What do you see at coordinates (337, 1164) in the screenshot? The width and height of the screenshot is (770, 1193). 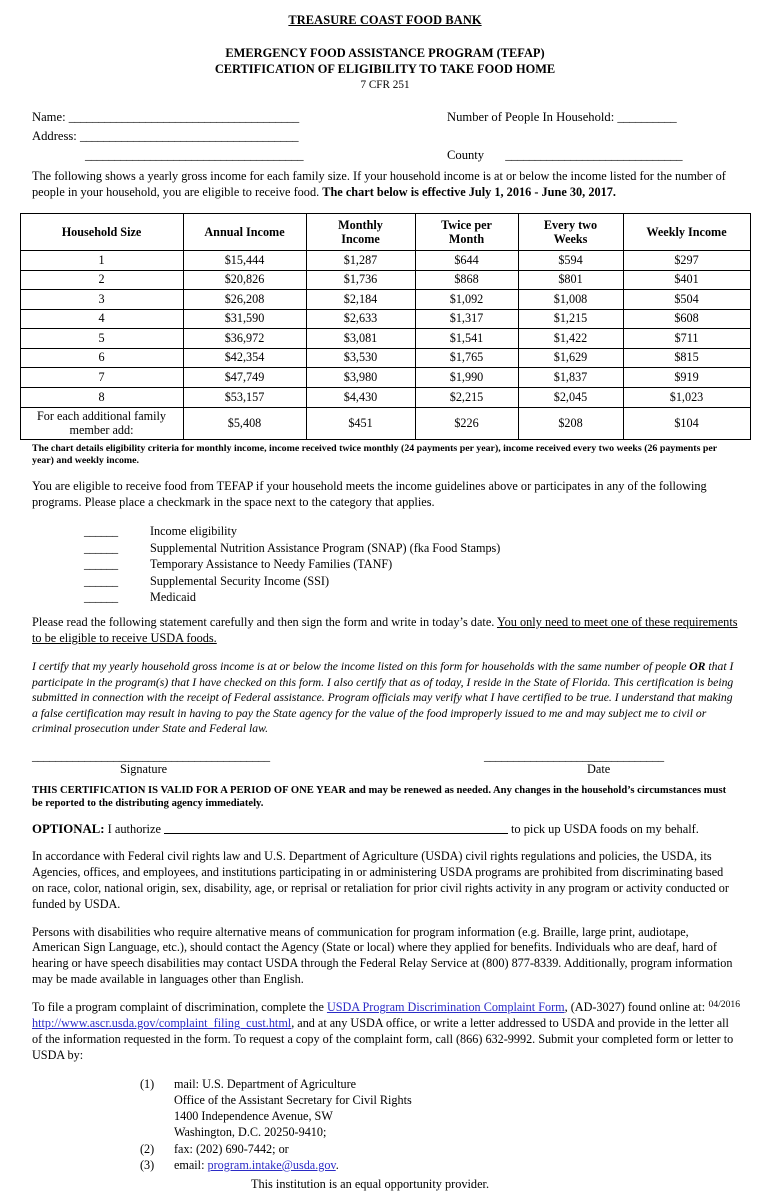 I see `submit-email-post: .` at bounding box center [337, 1164].